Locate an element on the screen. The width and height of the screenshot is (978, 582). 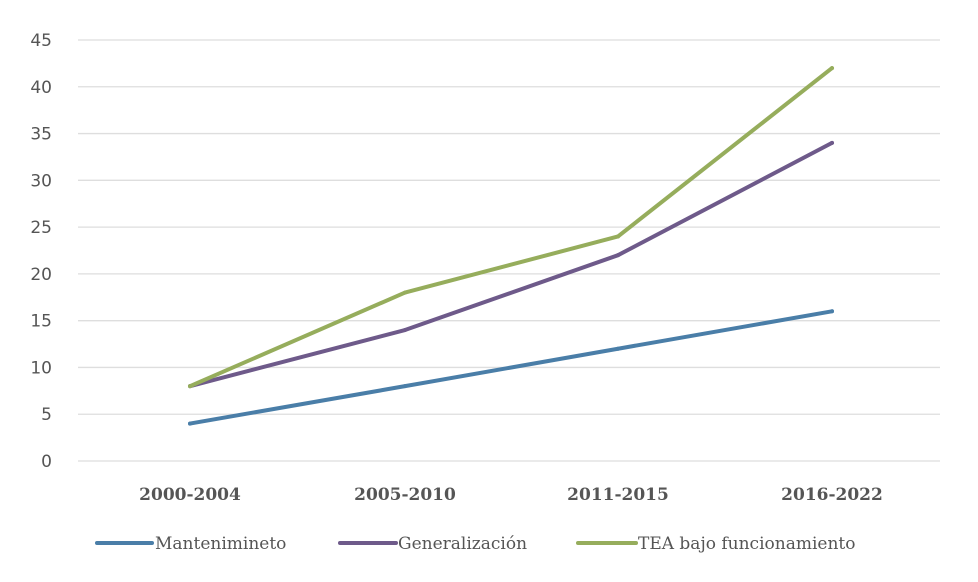
x-category-label: 2016-2022 is located at coordinates (832, 495).